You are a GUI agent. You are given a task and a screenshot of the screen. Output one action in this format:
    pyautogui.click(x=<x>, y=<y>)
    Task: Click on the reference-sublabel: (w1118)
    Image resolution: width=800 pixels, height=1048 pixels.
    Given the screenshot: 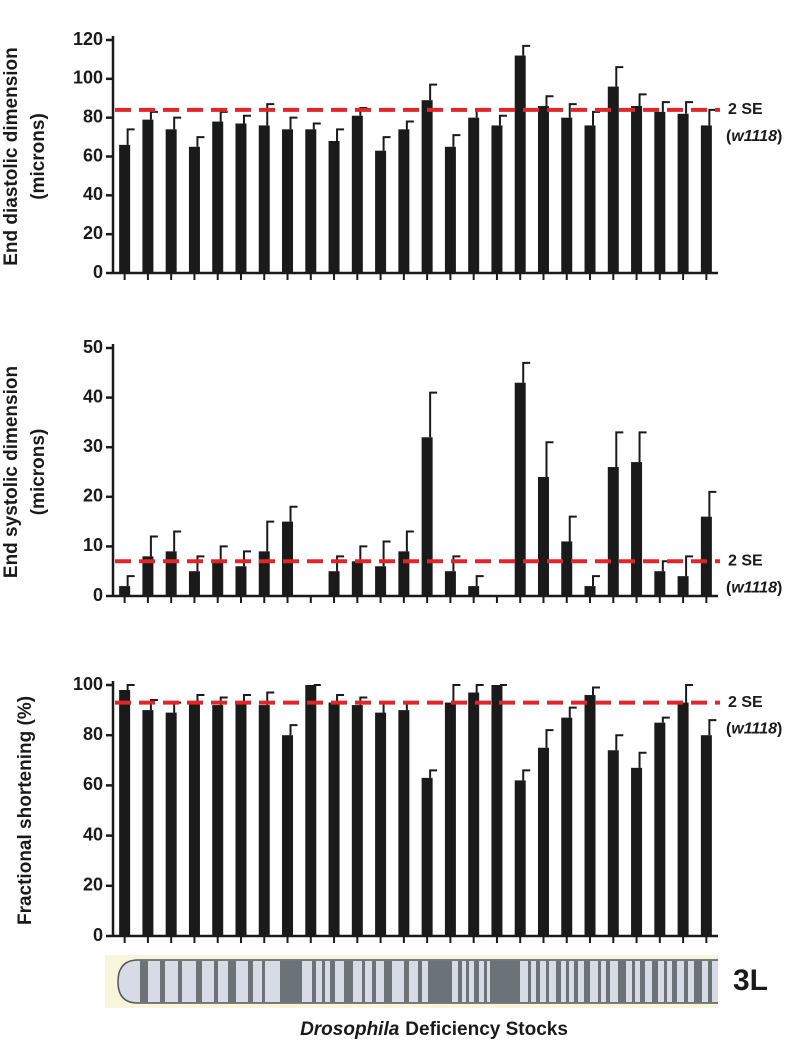 What is the action you would take?
    pyautogui.click(x=754, y=587)
    